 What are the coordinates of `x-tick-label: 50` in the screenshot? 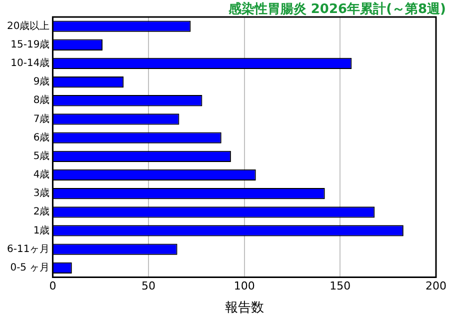 It's located at (149, 286).